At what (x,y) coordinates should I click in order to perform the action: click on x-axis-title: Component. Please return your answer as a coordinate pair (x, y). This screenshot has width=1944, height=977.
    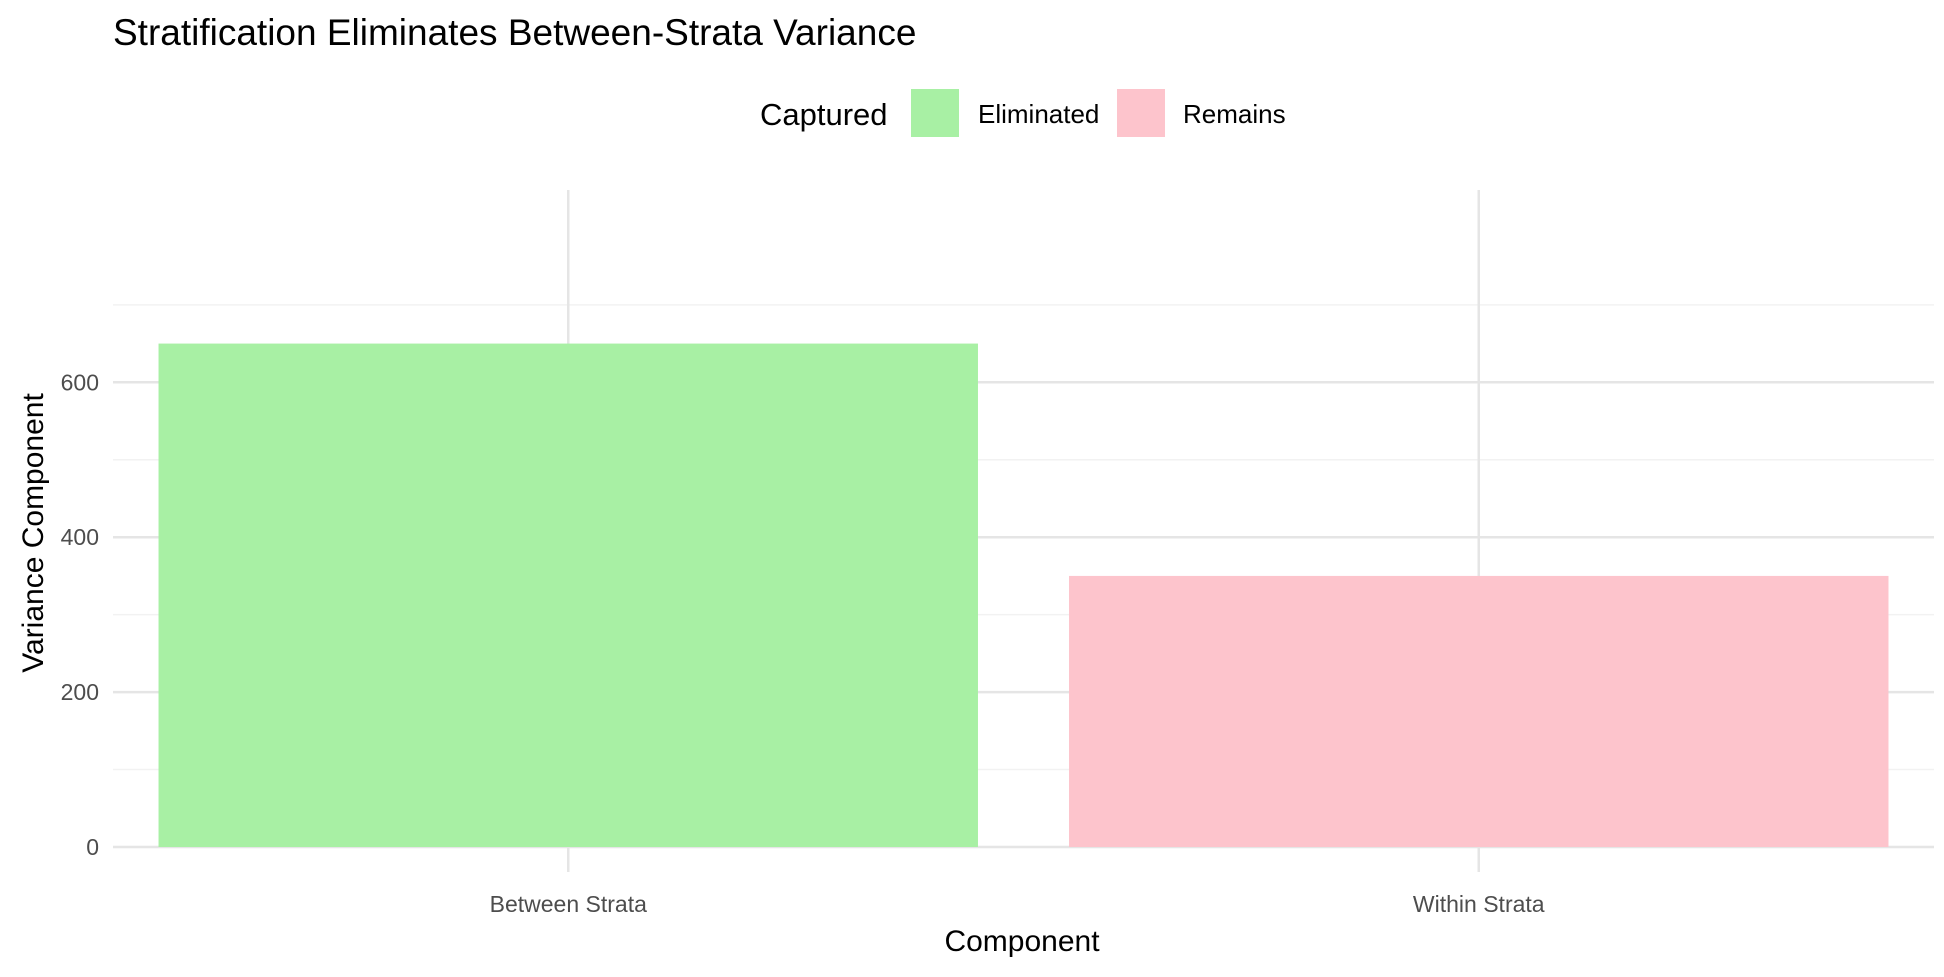
    Looking at the image, I should click on (1022, 941).